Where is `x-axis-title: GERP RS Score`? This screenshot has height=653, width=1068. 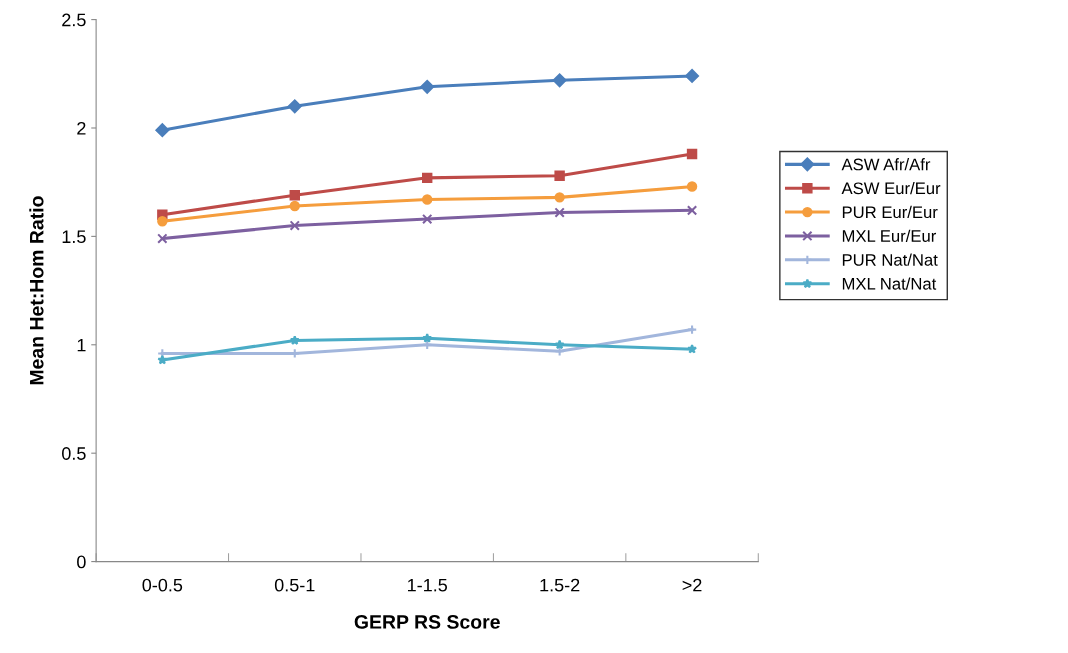
x-axis-title: GERP RS Score is located at coordinates (427, 622).